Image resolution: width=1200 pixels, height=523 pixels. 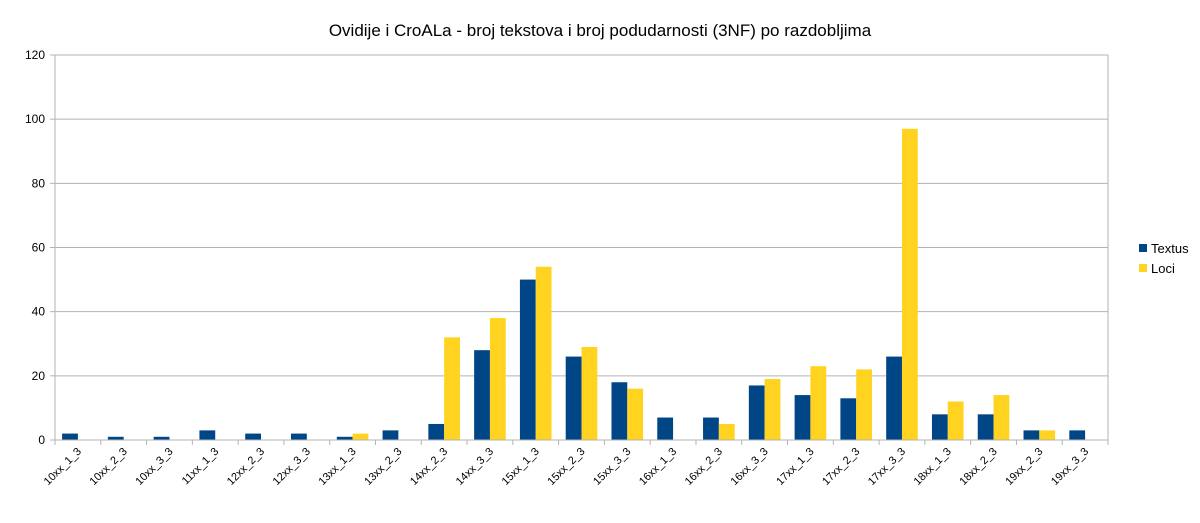 What do you see at coordinates (612, 467) in the screenshot?
I see `x-tick-label: 15xx_3_3` at bounding box center [612, 467].